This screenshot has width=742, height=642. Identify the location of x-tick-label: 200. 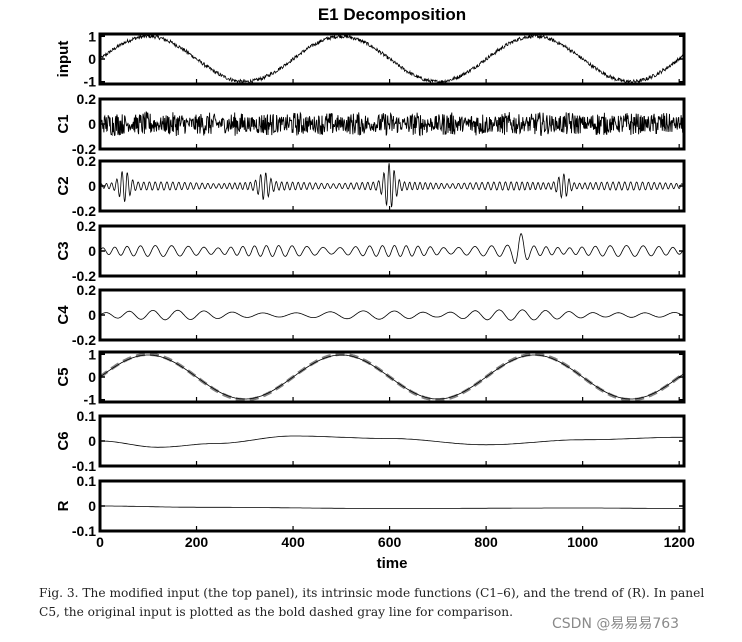
(197, 542).